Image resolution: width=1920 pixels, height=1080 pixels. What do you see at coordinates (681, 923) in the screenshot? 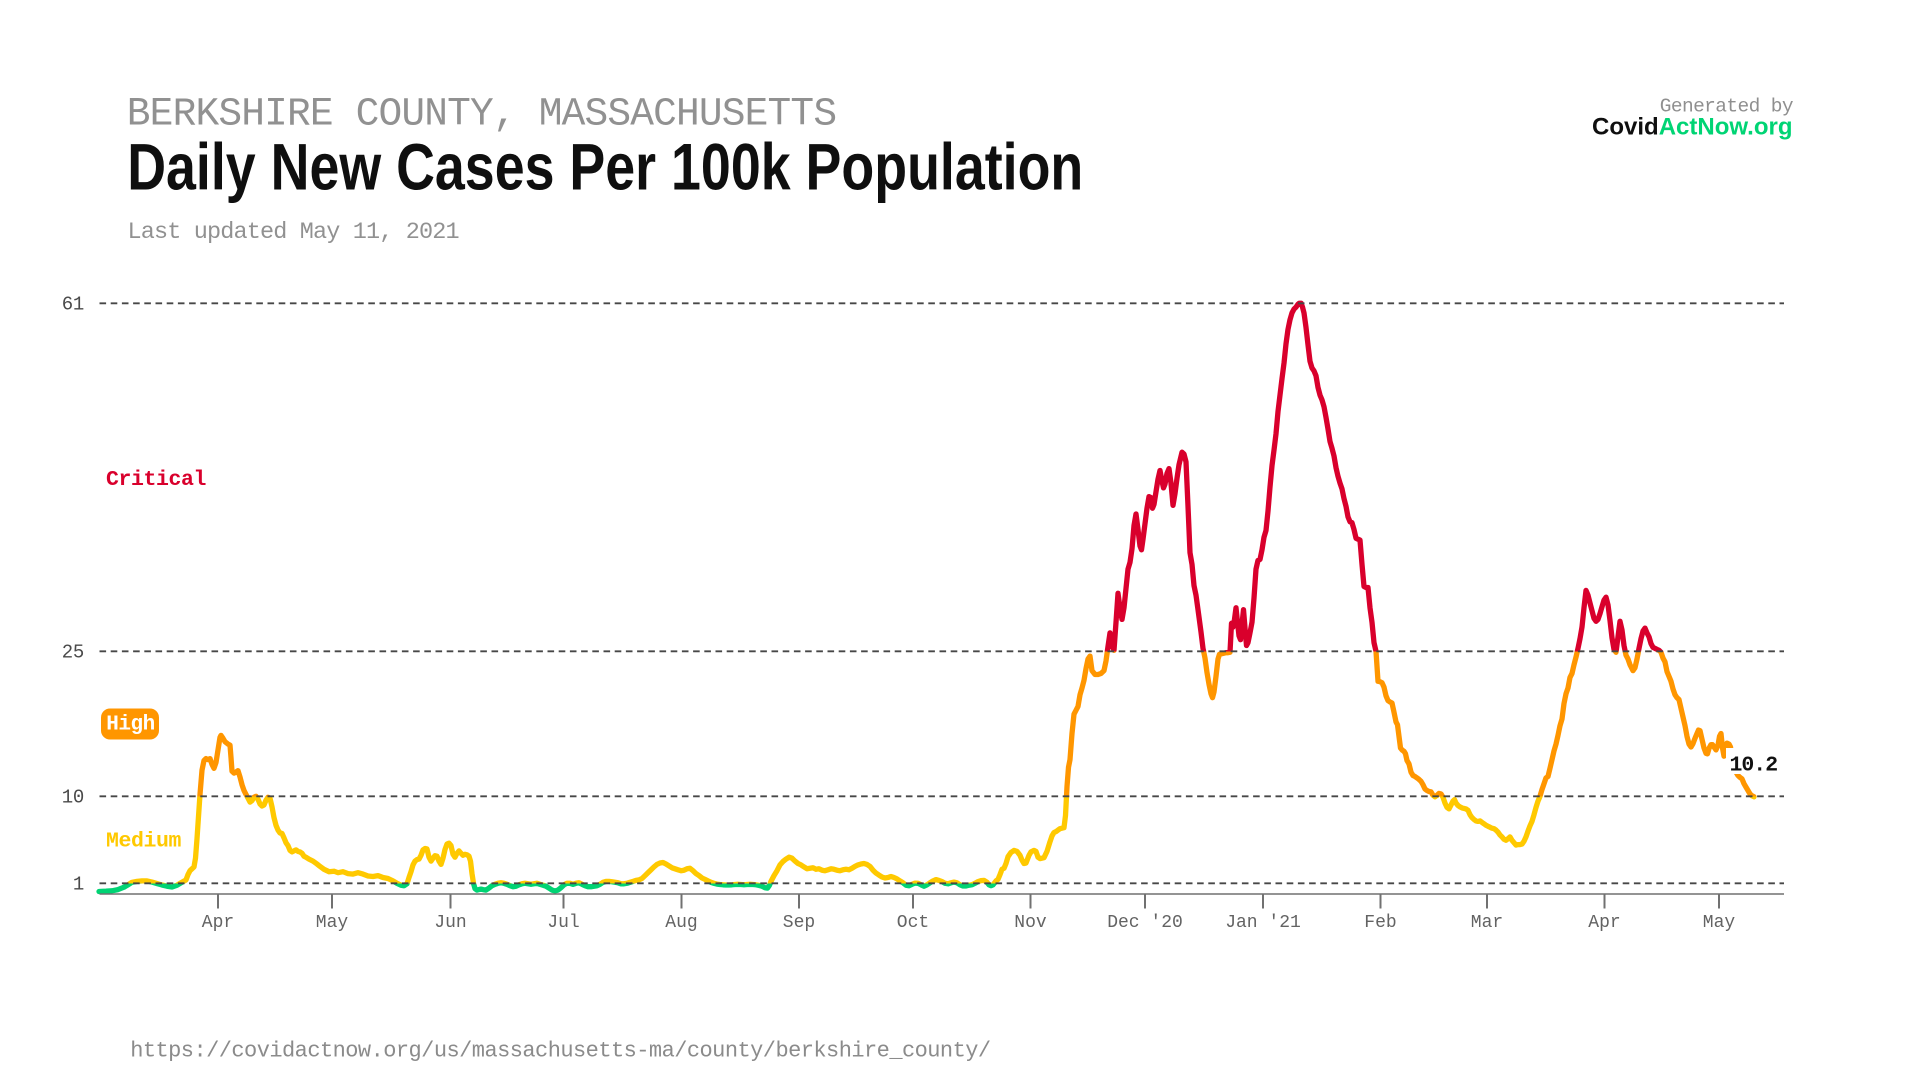
I see `svg-text: Aug` at bounding box center [681, 923].